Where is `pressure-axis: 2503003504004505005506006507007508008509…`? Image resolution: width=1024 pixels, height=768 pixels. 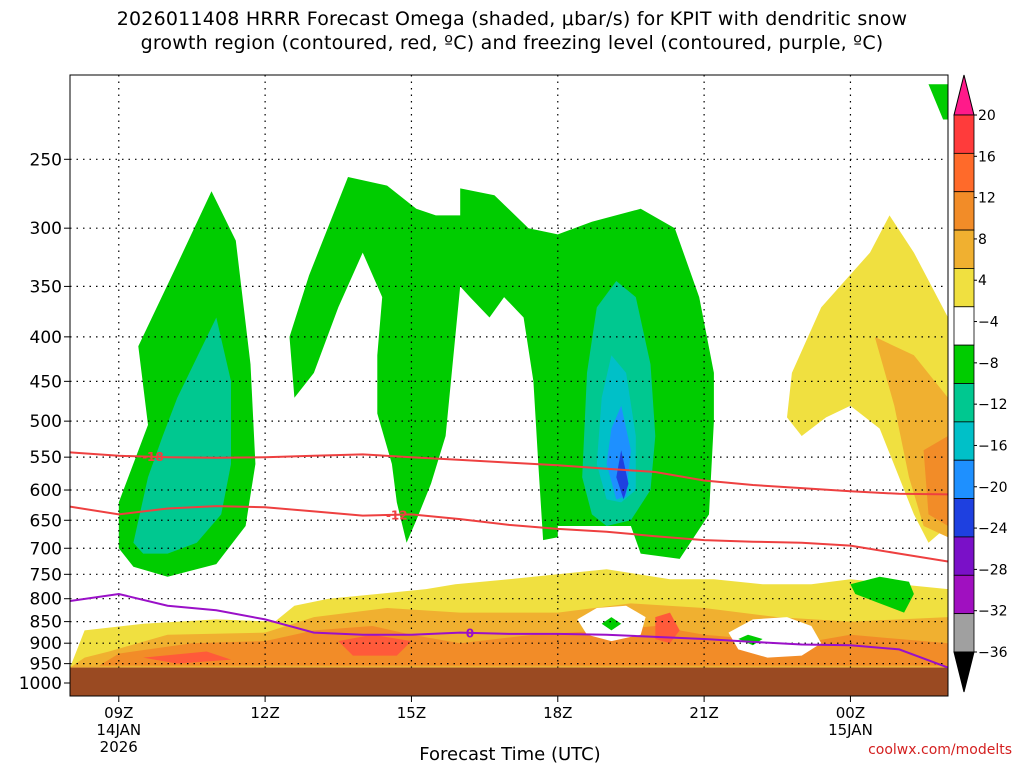 pressure-axis: 2503003504004505005506006507007508008509… is located at coordinates (44, 422).